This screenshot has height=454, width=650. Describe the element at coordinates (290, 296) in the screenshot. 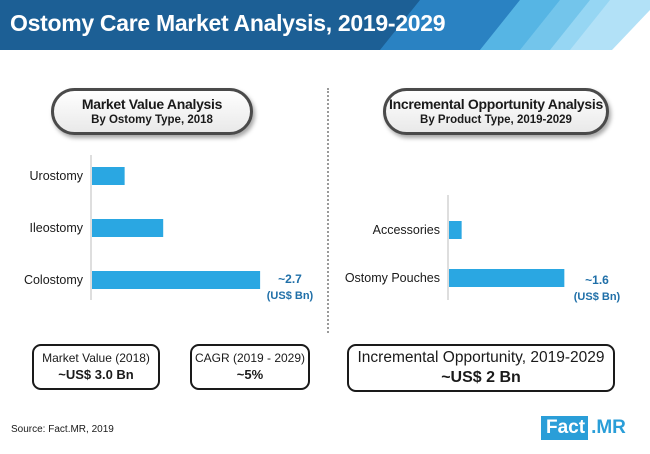

I see `left-annotation-unit: (US$ Bn)` at that location.